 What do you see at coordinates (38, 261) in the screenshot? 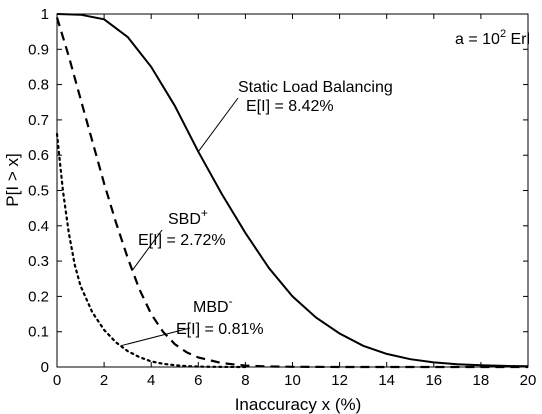
I see `y-tick-label: 0.3` at bounding box center [38, 261].